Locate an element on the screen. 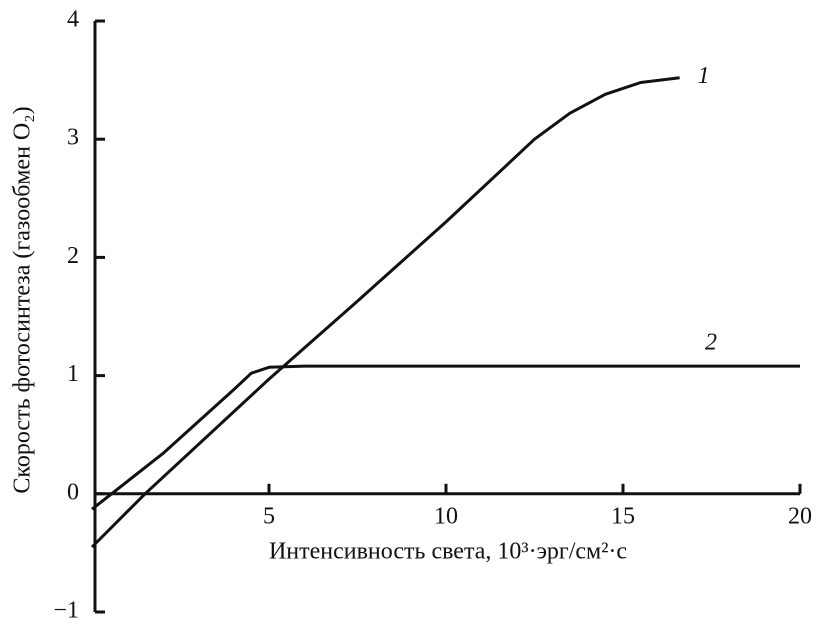  x-tick-label: 15 is located at coordinates (623, 516).